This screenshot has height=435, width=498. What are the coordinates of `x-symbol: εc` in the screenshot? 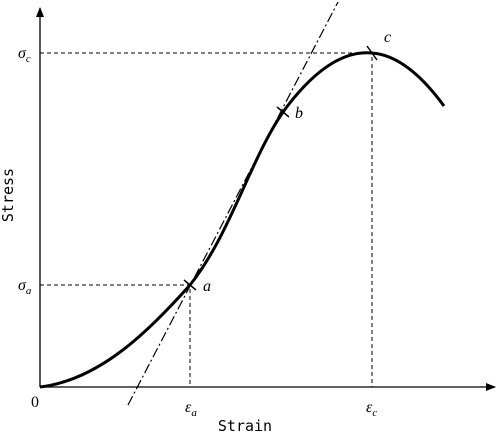 It's located at (371, 409).